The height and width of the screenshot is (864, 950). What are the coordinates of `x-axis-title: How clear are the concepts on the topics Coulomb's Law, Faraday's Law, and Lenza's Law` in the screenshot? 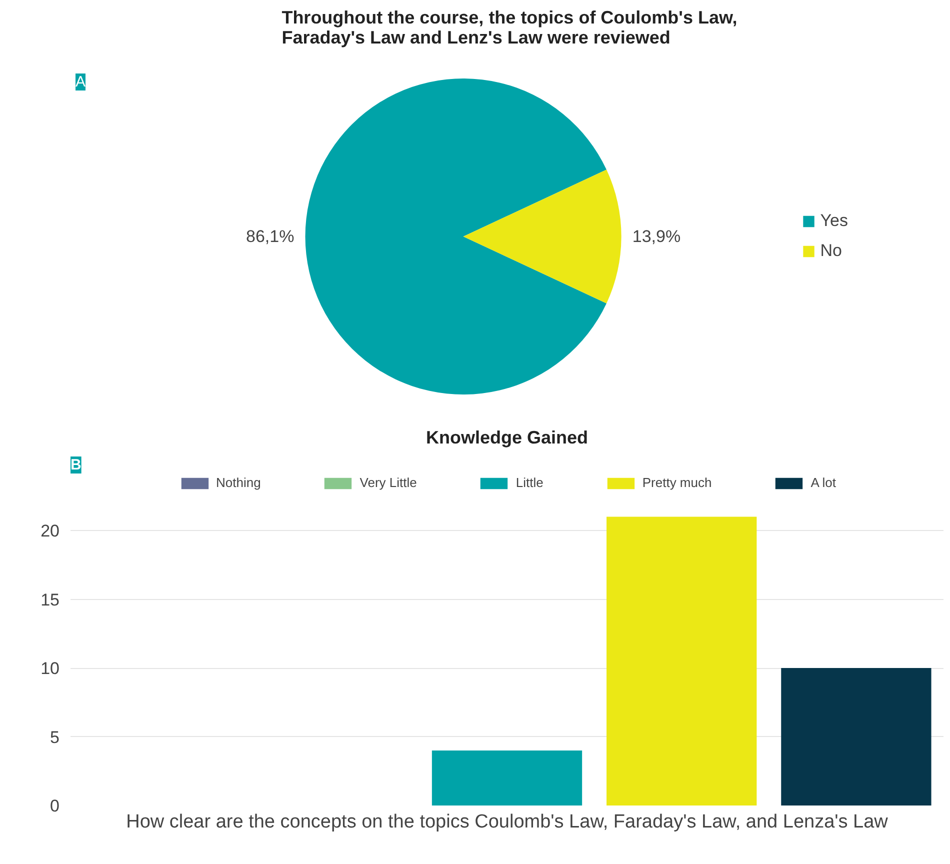 It's located at (507, 822).